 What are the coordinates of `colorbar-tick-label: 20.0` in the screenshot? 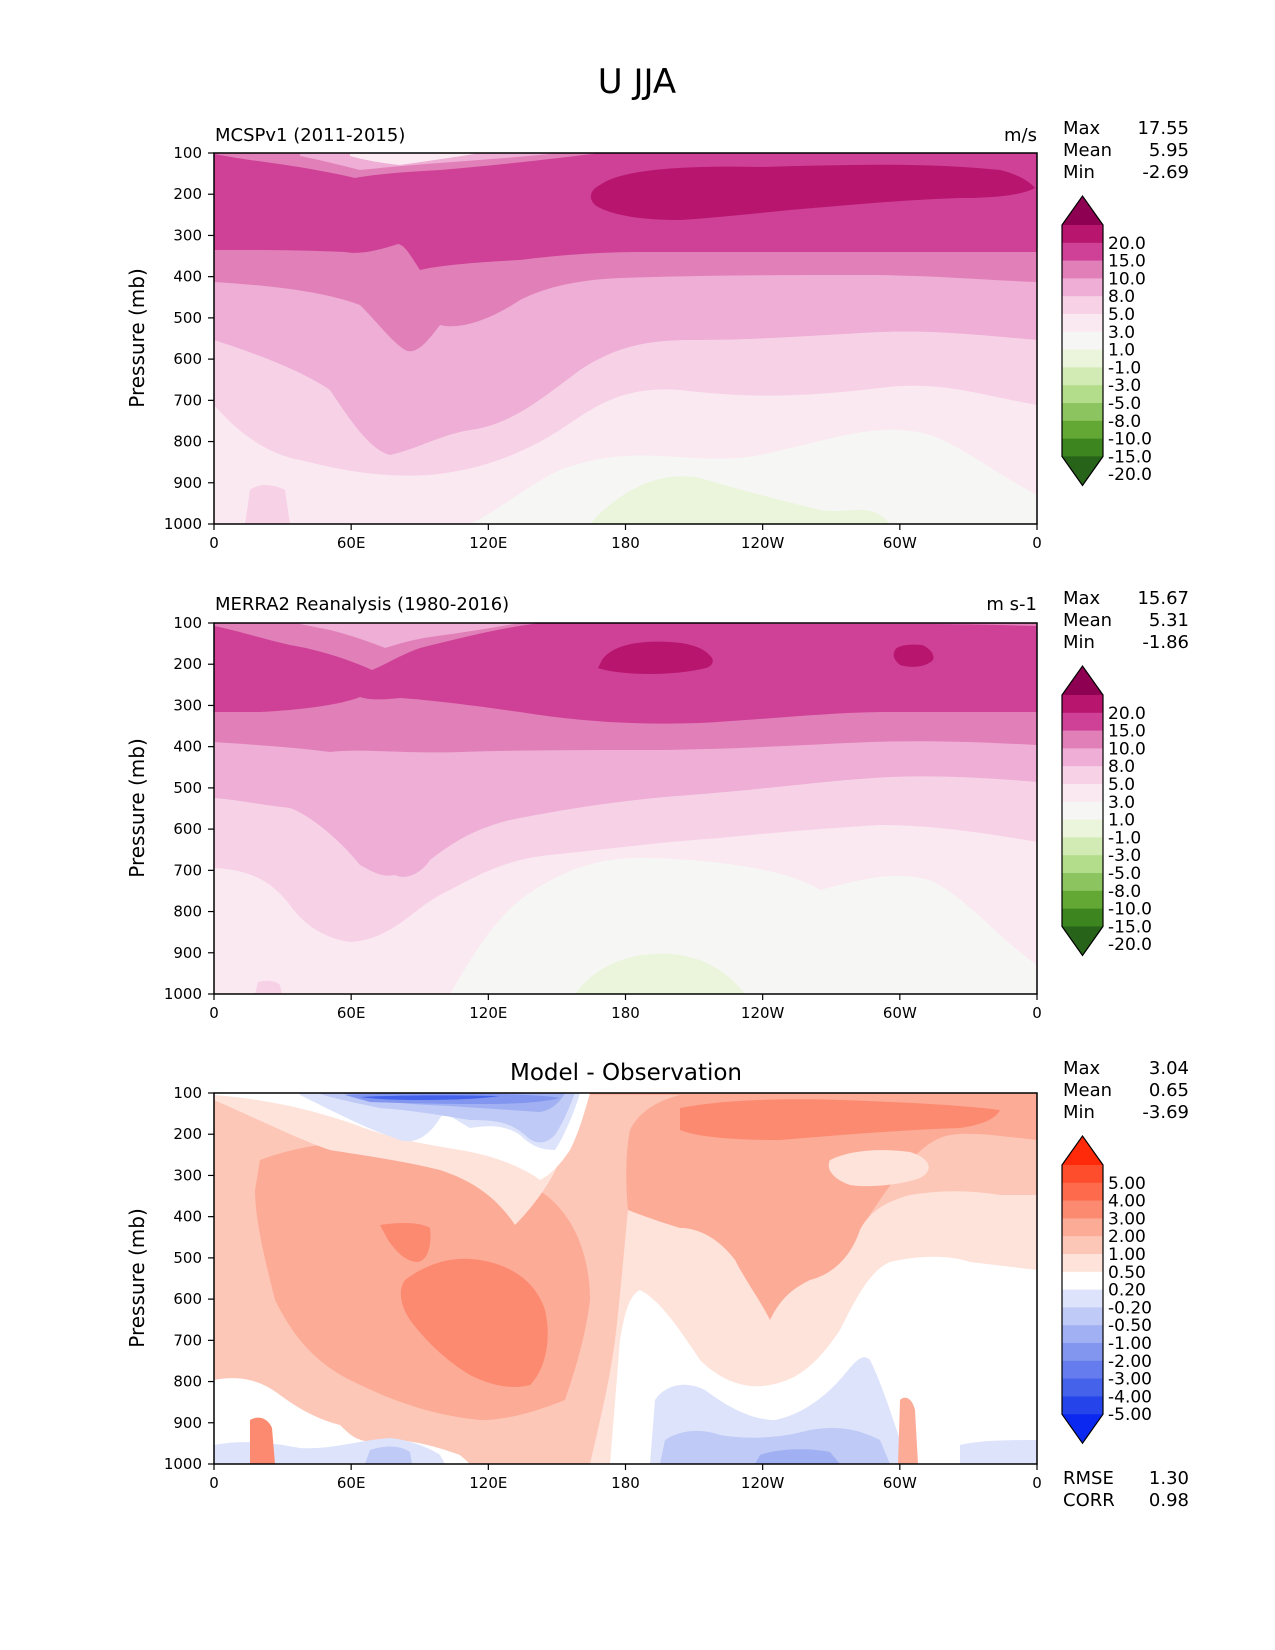 It's located at (1127, 244).